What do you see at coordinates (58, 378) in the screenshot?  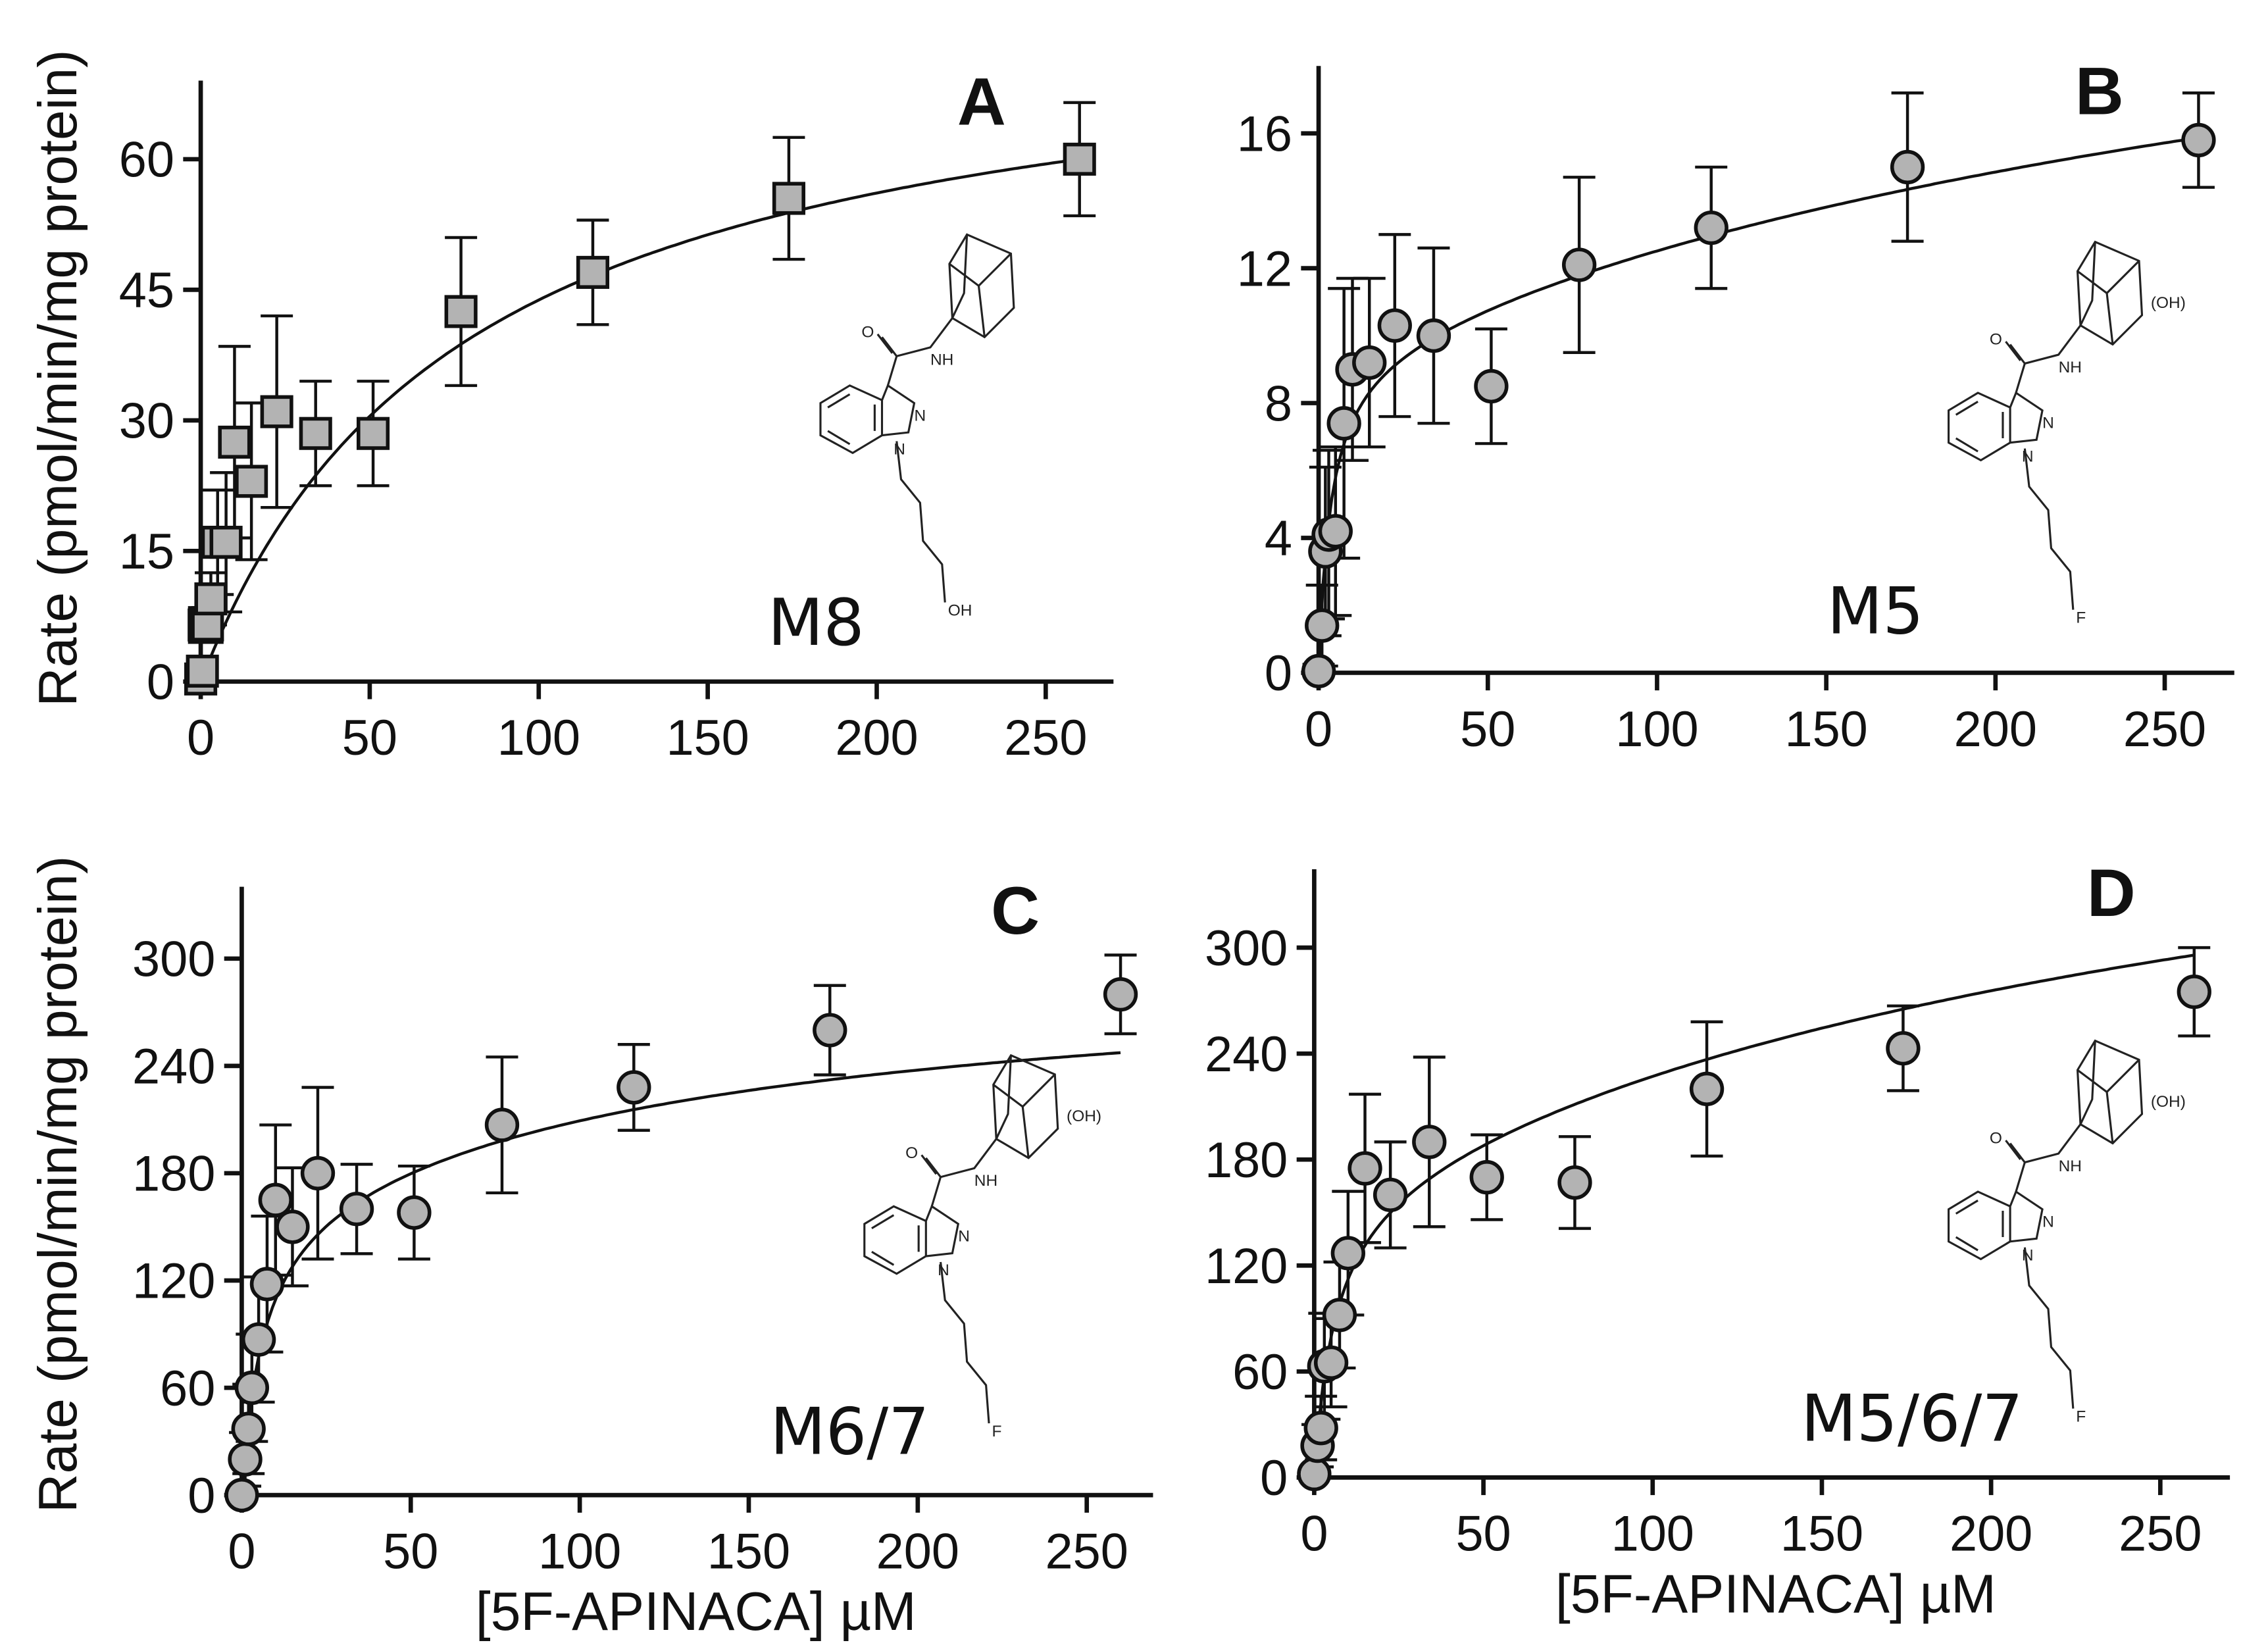 I see `y-axis-label-top: Rate (pmol/min/mg protein)` at bounding box center [58, 378].